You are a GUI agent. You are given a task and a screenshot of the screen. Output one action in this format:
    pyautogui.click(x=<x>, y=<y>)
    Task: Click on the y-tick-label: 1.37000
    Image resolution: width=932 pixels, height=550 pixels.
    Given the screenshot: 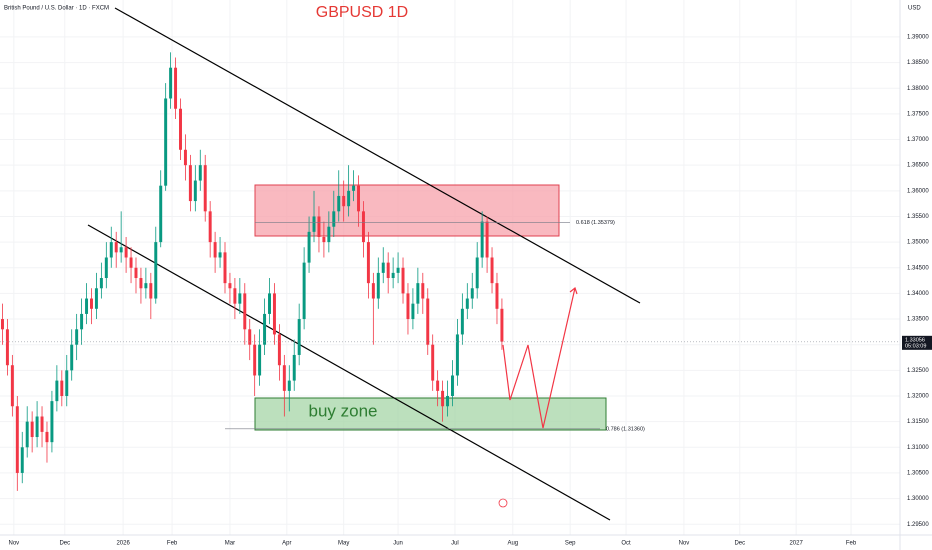 What is the action you would take?
    pyautogui.click(x=918, y=140)
    